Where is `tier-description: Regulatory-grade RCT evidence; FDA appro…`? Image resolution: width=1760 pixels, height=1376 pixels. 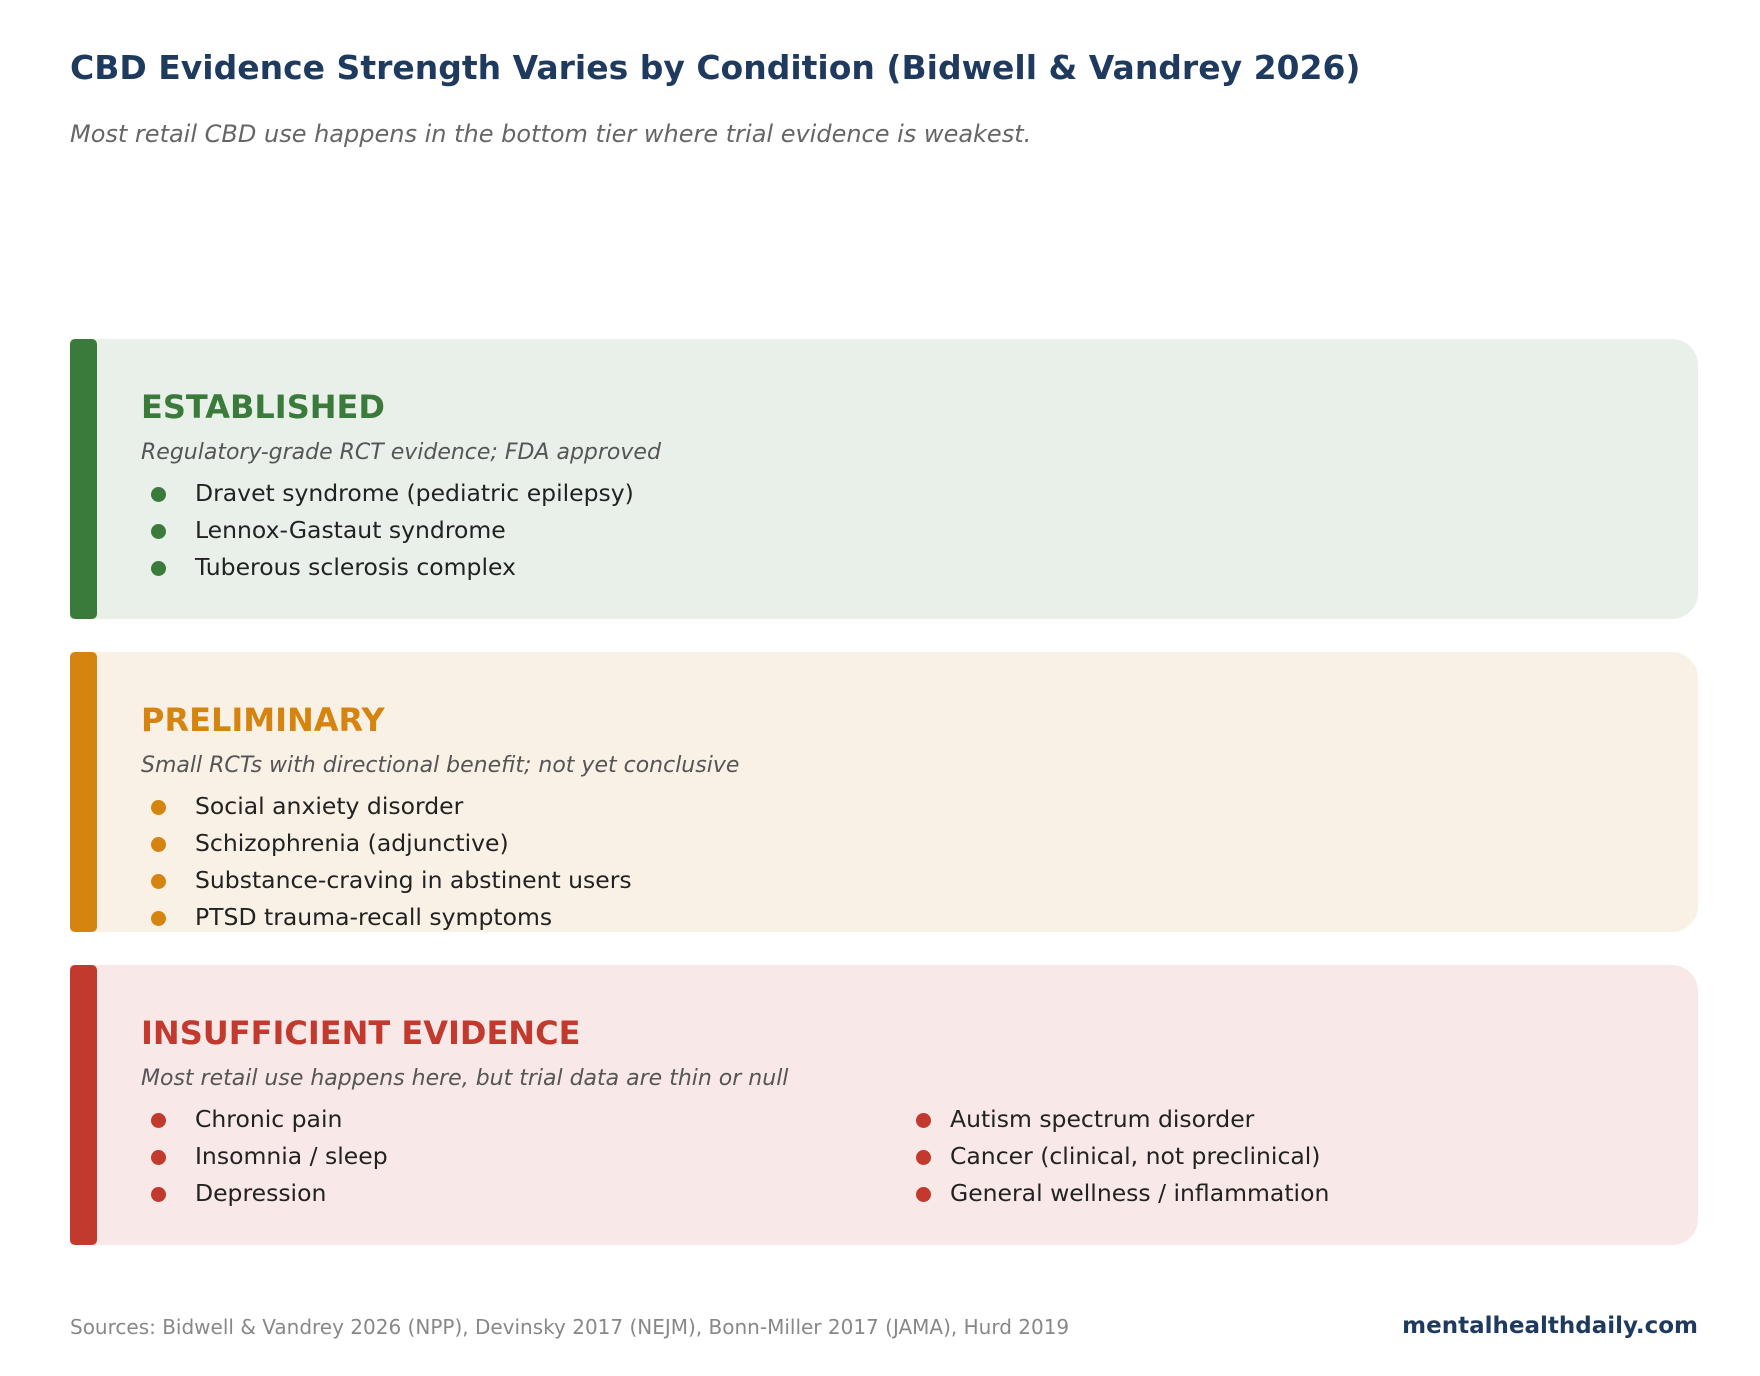 tier-description: Regulatory-grade RCT evidence; FDA appro… is located at coordinates (401, 452).